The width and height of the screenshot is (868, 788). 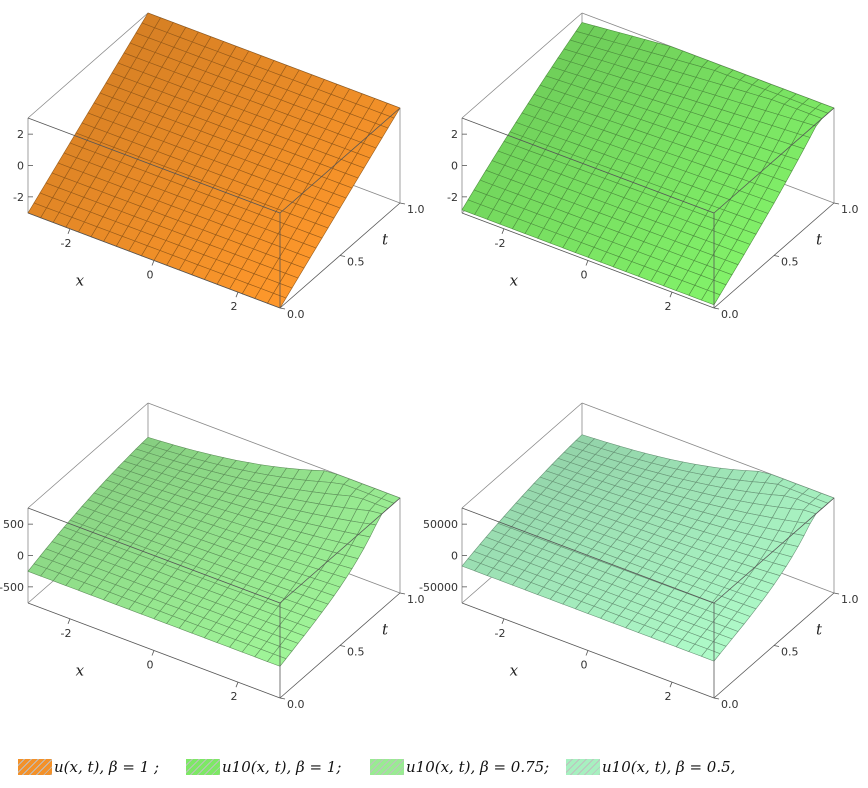 What do you see at coordinates (107, 767) in the screenshot?
I see `legend-label: u(x, t), β = 1 ;` at bounding box center [107, 767].